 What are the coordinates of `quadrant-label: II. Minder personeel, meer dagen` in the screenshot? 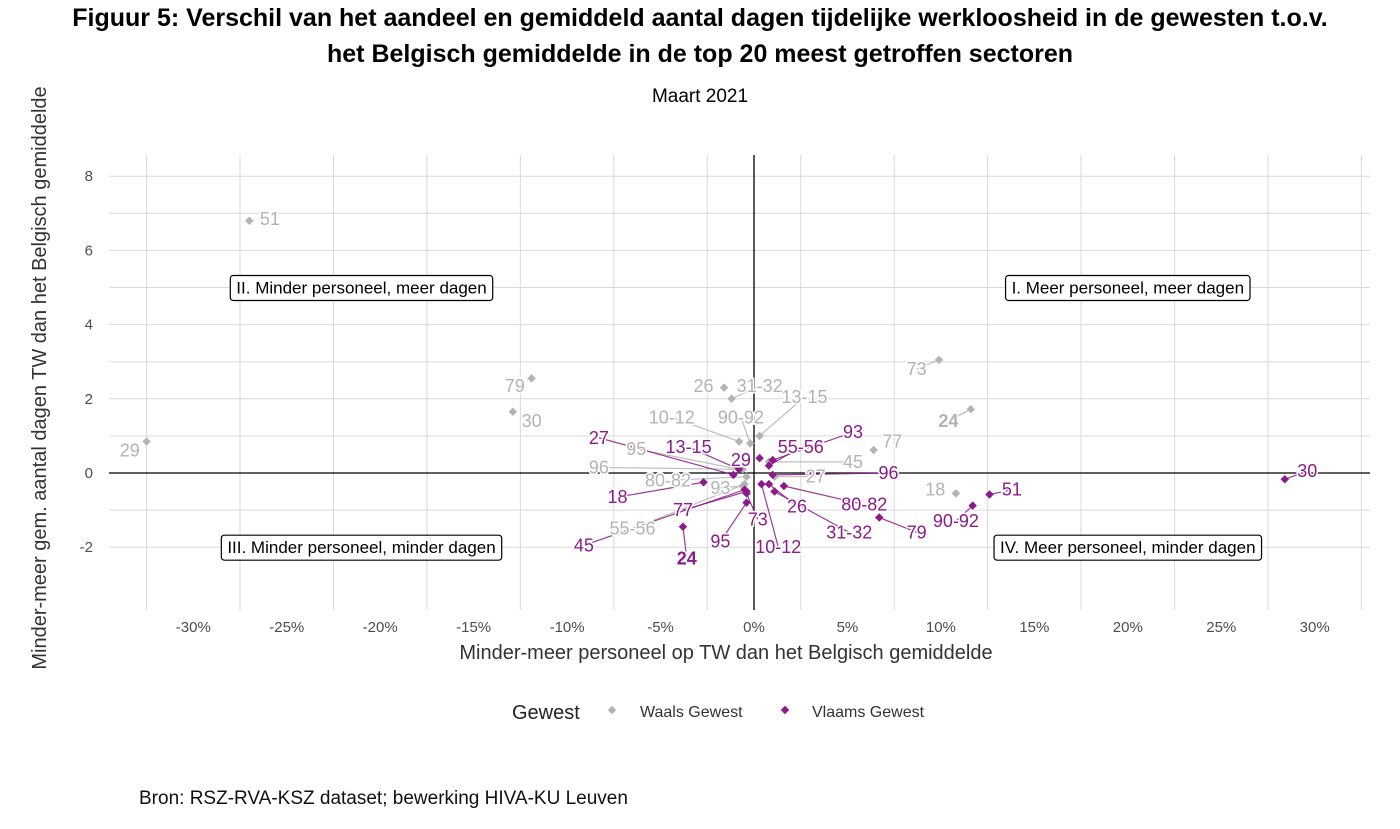 It's located at (361, 288).